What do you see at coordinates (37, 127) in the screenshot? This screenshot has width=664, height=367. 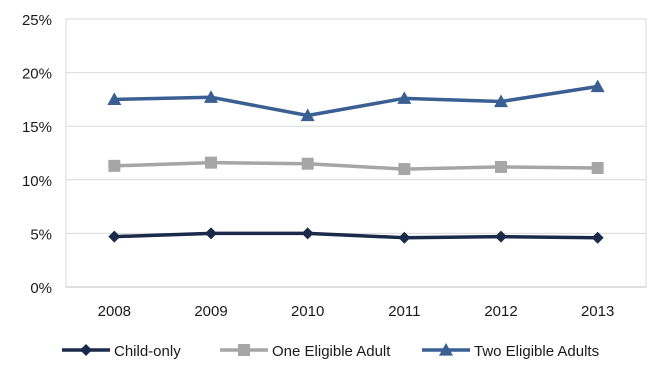 I see `y-tick-label: 15%` at bounding box center [37, 127].